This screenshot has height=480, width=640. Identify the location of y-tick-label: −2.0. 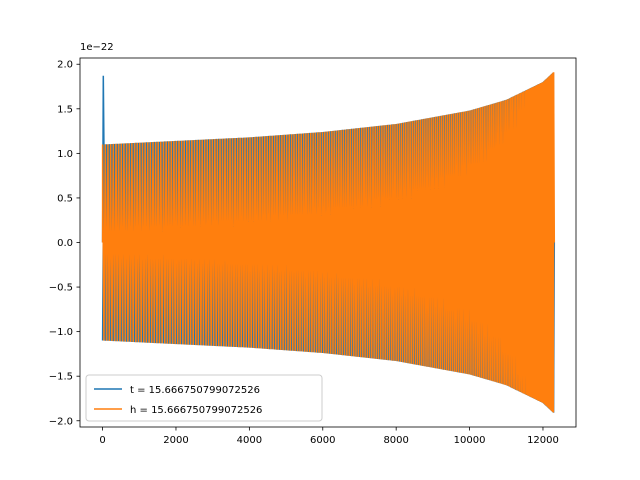
(61, 421).